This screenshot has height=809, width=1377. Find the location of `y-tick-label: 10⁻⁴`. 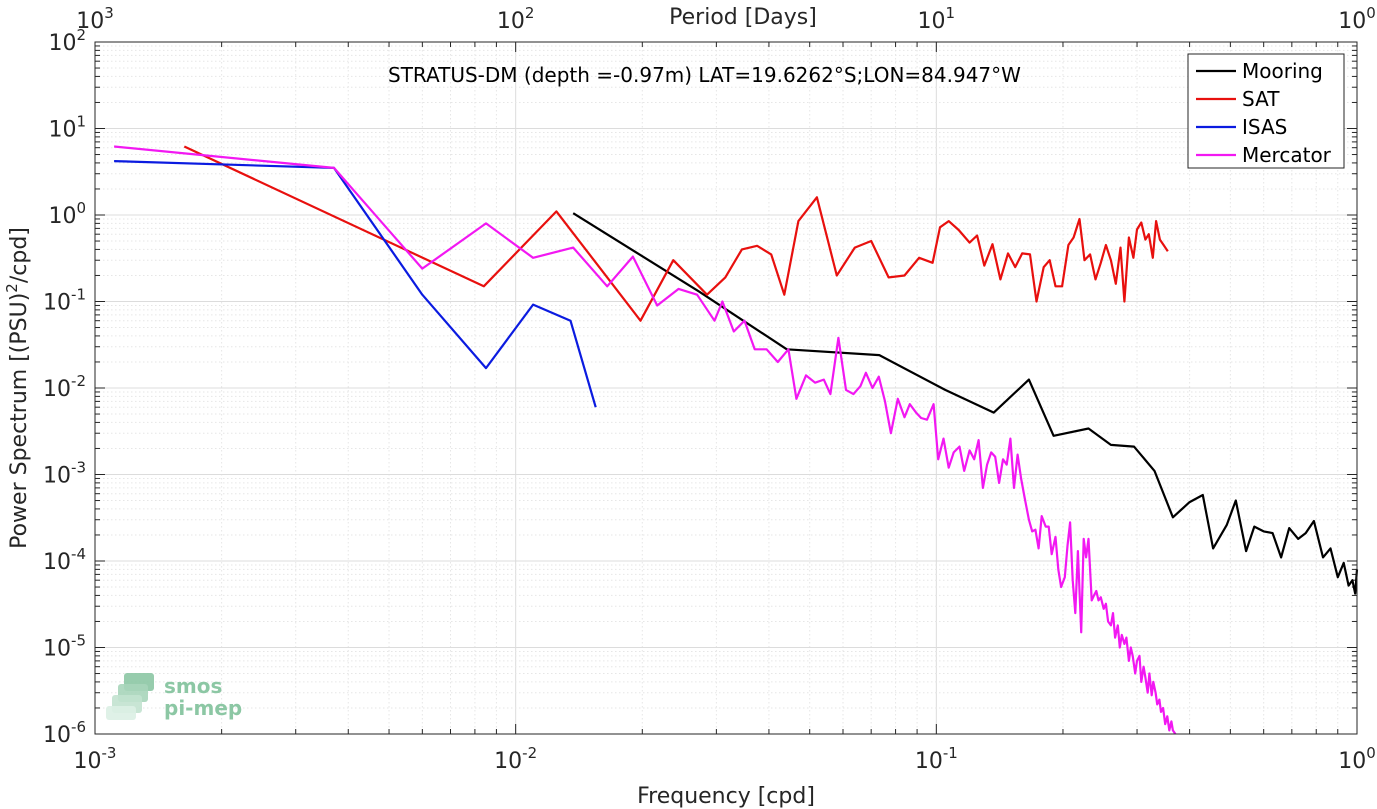

y-tick-label: 10⁻⁴ is located at coordinates (64, 560).